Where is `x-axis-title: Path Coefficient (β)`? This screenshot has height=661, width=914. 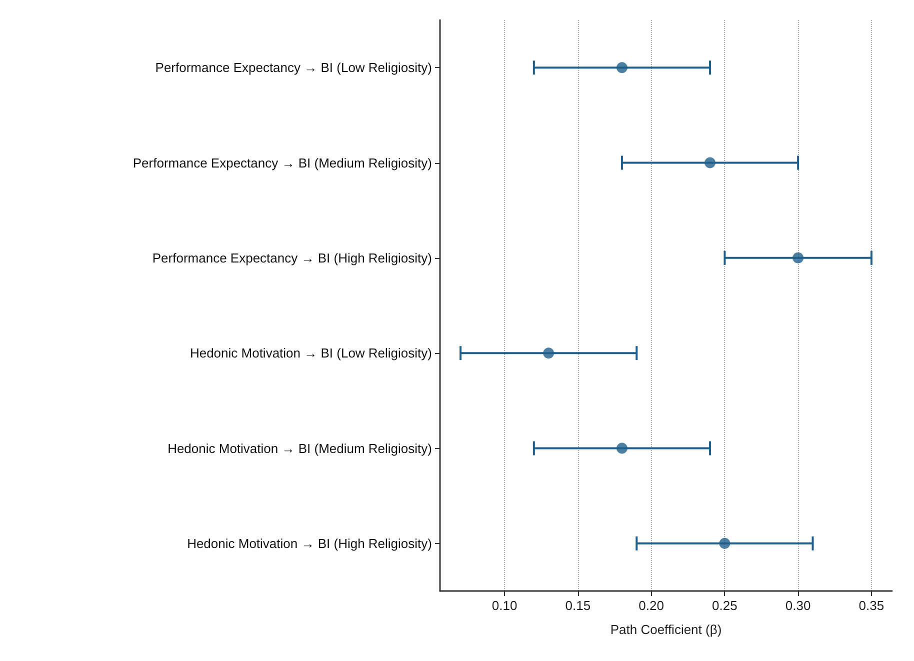 x-axis-title: Path Coefficient (β) is located at coordinates (666, 629).